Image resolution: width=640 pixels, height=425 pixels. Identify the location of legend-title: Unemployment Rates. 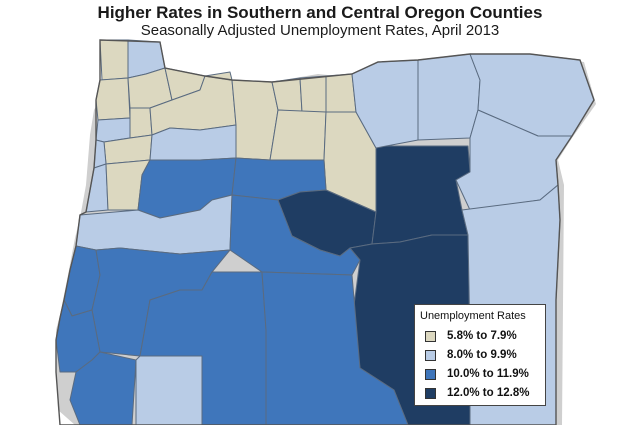
(473, 316).